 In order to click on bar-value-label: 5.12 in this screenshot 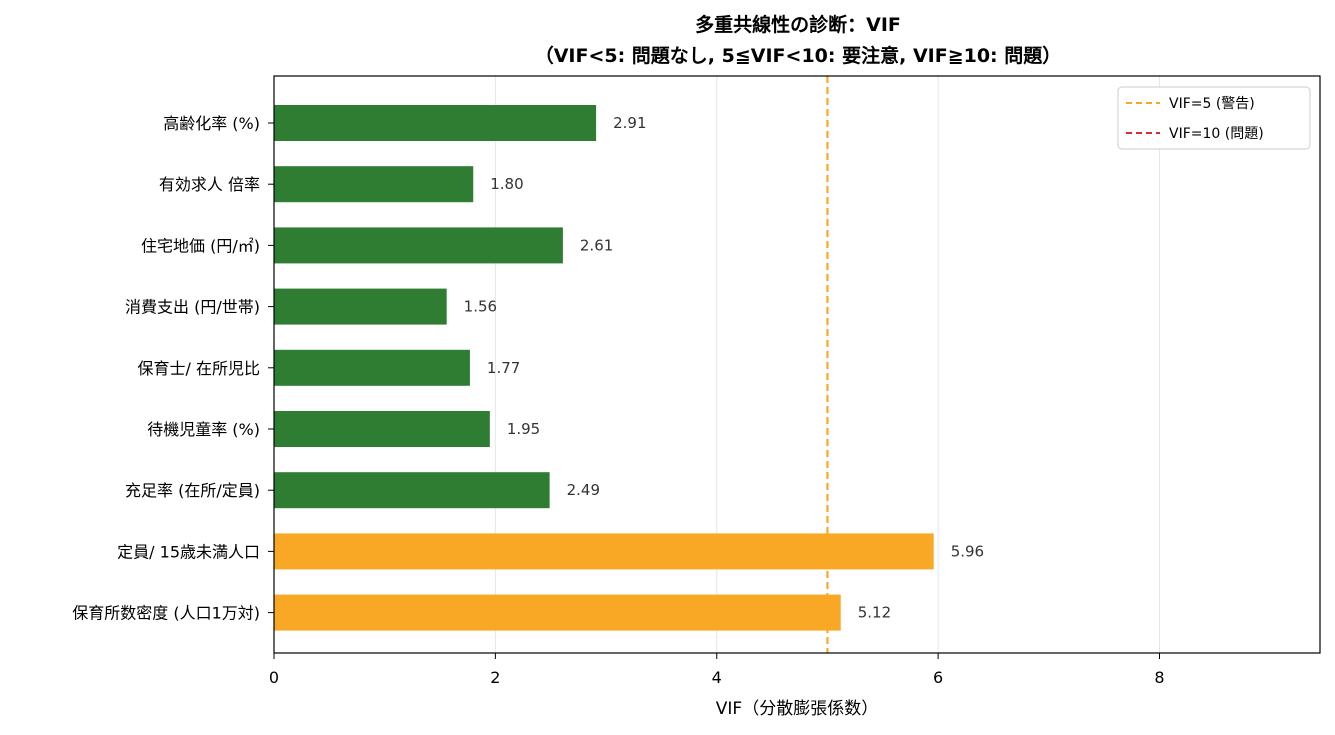, I will do `click(874, 613)`.